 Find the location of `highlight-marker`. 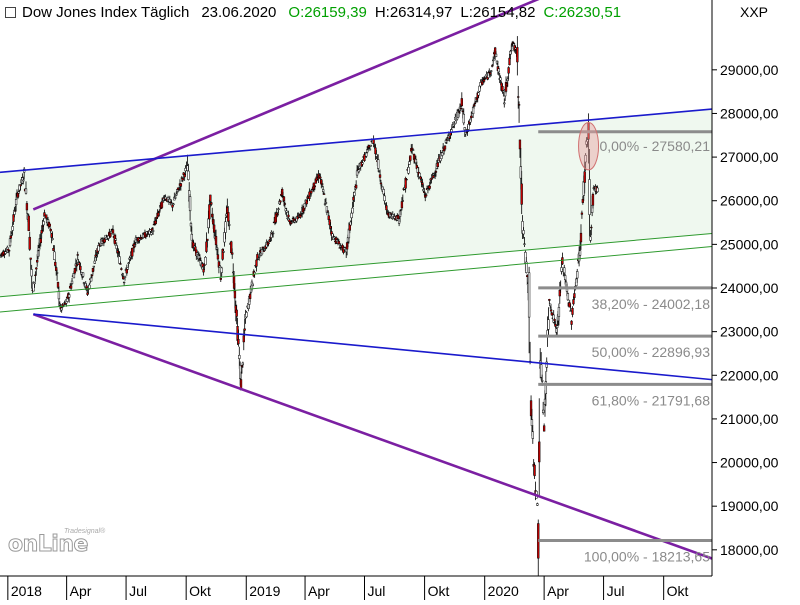

highlight-marker is located at coordinates (589, 146).